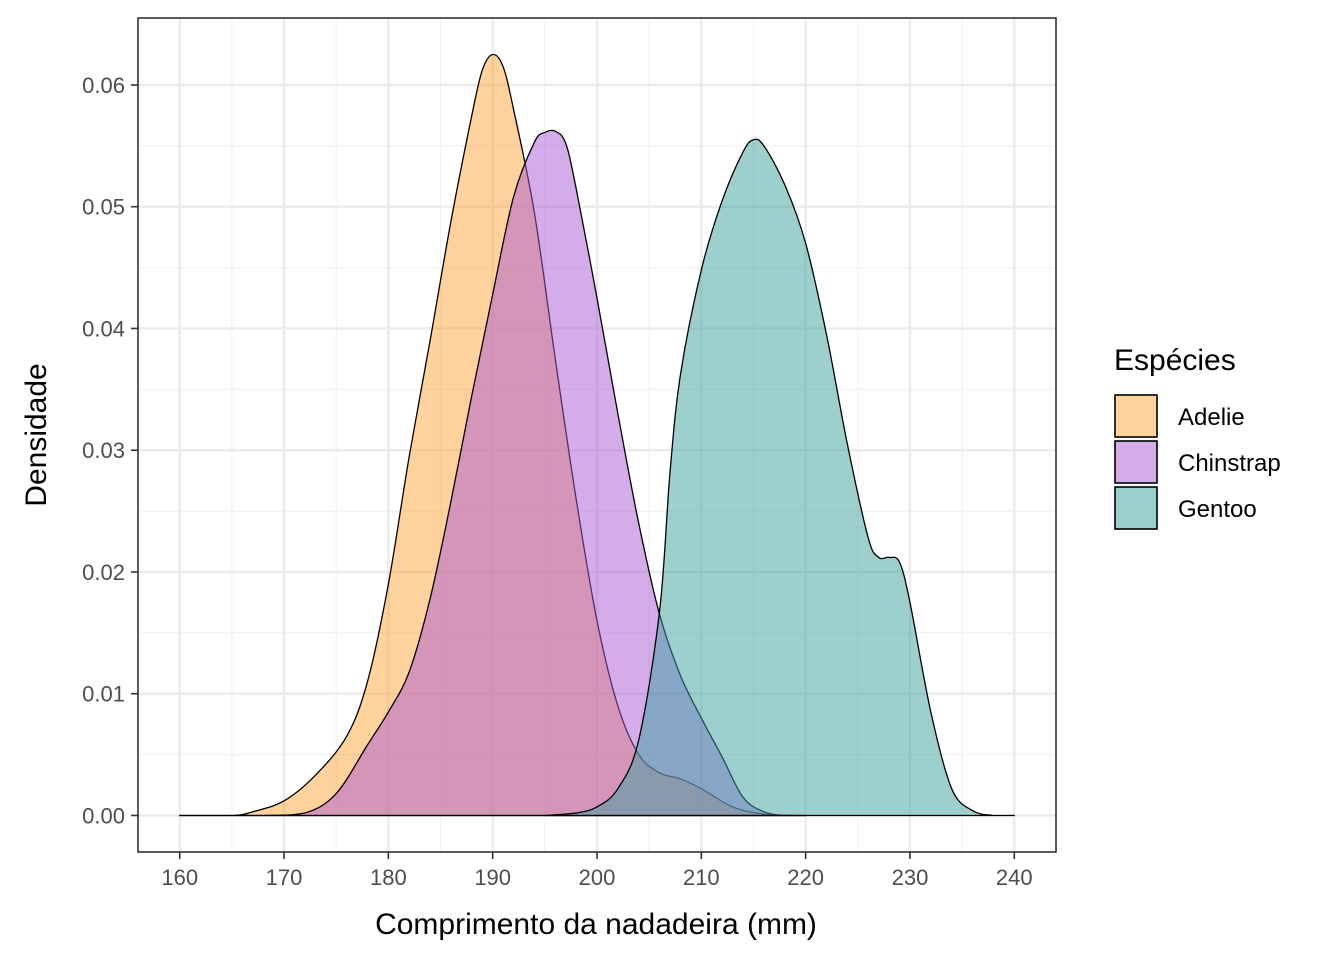 Image resolution: width=1344 pixels, height=960 pixels. I want to click on y-tick-label: 0.02, so click(103, 572).